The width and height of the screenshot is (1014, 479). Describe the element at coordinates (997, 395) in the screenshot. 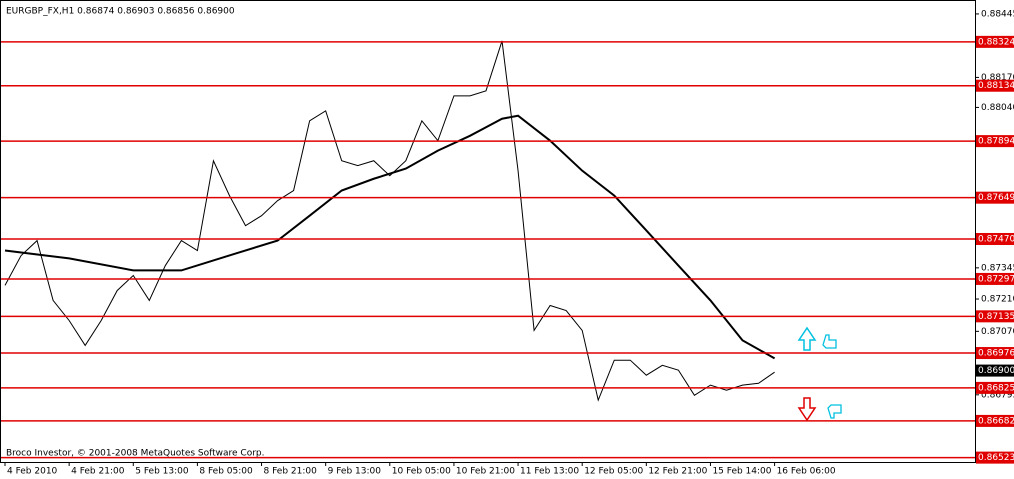

I see `y-tick-label: 0.86795` at that location.